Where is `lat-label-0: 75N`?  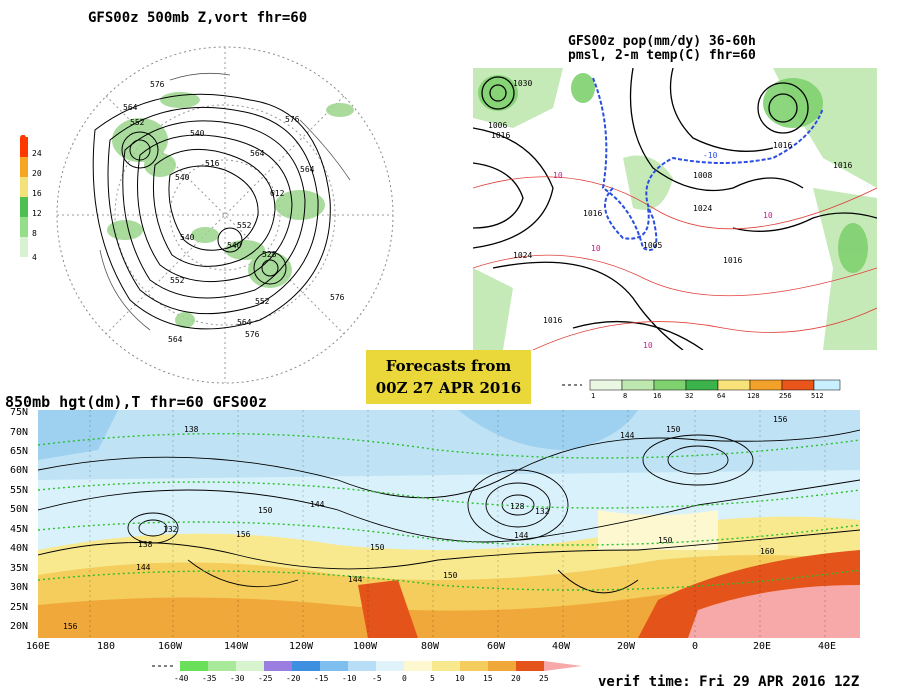
lat-label-0: 75N is located at coordinates (19, 412).